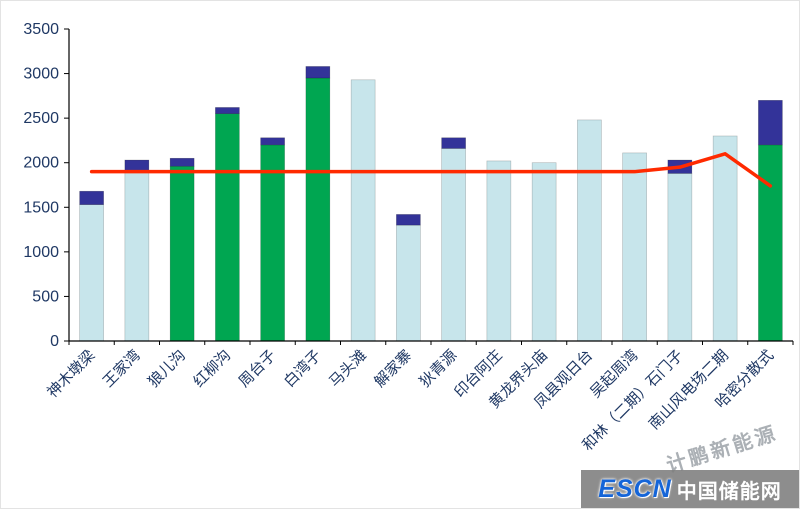 Image resolution: width=800 pixels, height=509 pixels. Describe the element at coordinates (41, 252) in the screenshot. I see `y-tick-label: 1000` at that location.